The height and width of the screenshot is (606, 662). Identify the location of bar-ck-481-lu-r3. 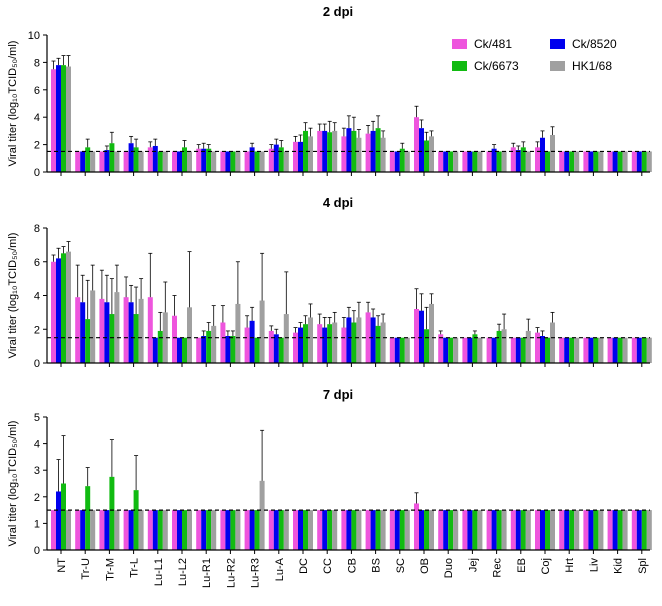
(247, 161).